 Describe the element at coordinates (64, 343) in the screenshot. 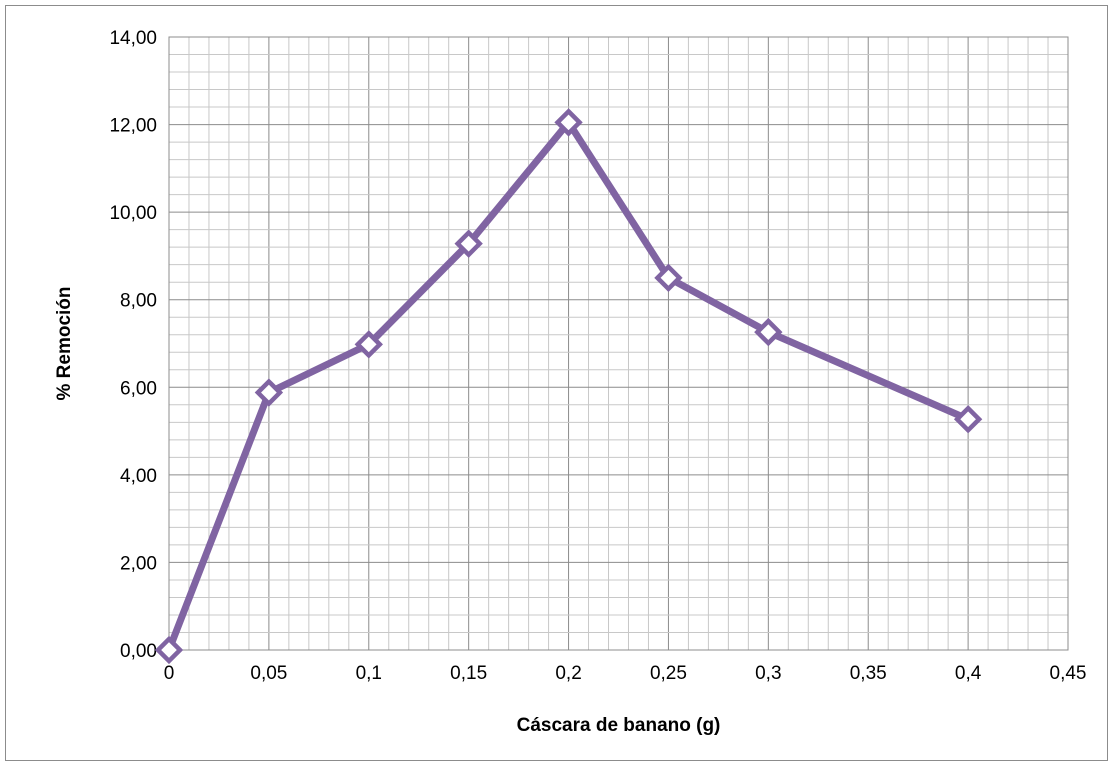

I see `y-axis-title: % Remoción` at that location.